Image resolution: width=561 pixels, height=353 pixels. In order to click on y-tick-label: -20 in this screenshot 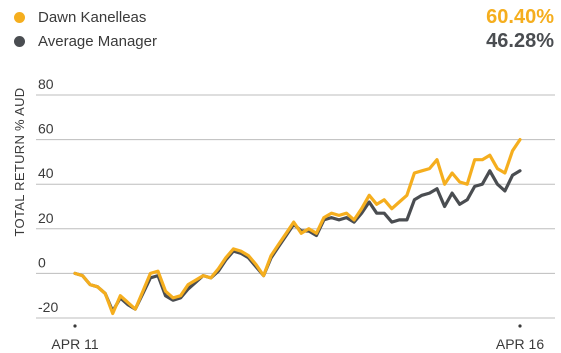, I will do `click(48, 307)`.